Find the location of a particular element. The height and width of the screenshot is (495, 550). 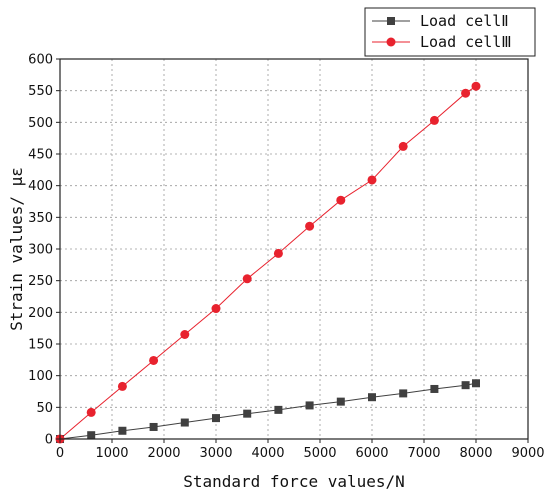

y-tick-label: 0 is located at coordinates (49, 440).